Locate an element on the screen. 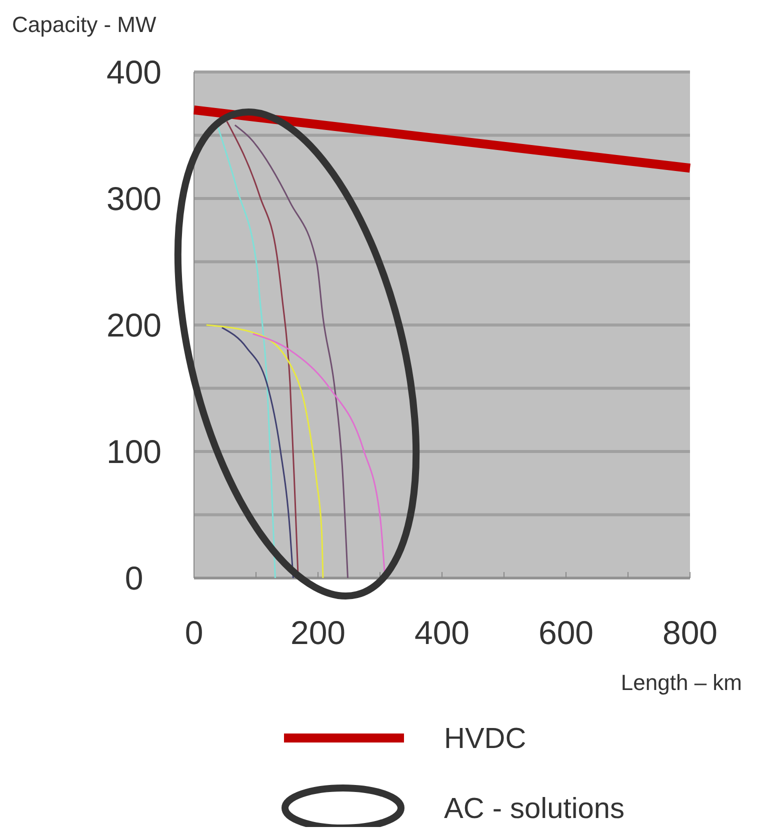 The image size is (761, 835). x-tick-label: 800 is located at coordinates (690, 632).